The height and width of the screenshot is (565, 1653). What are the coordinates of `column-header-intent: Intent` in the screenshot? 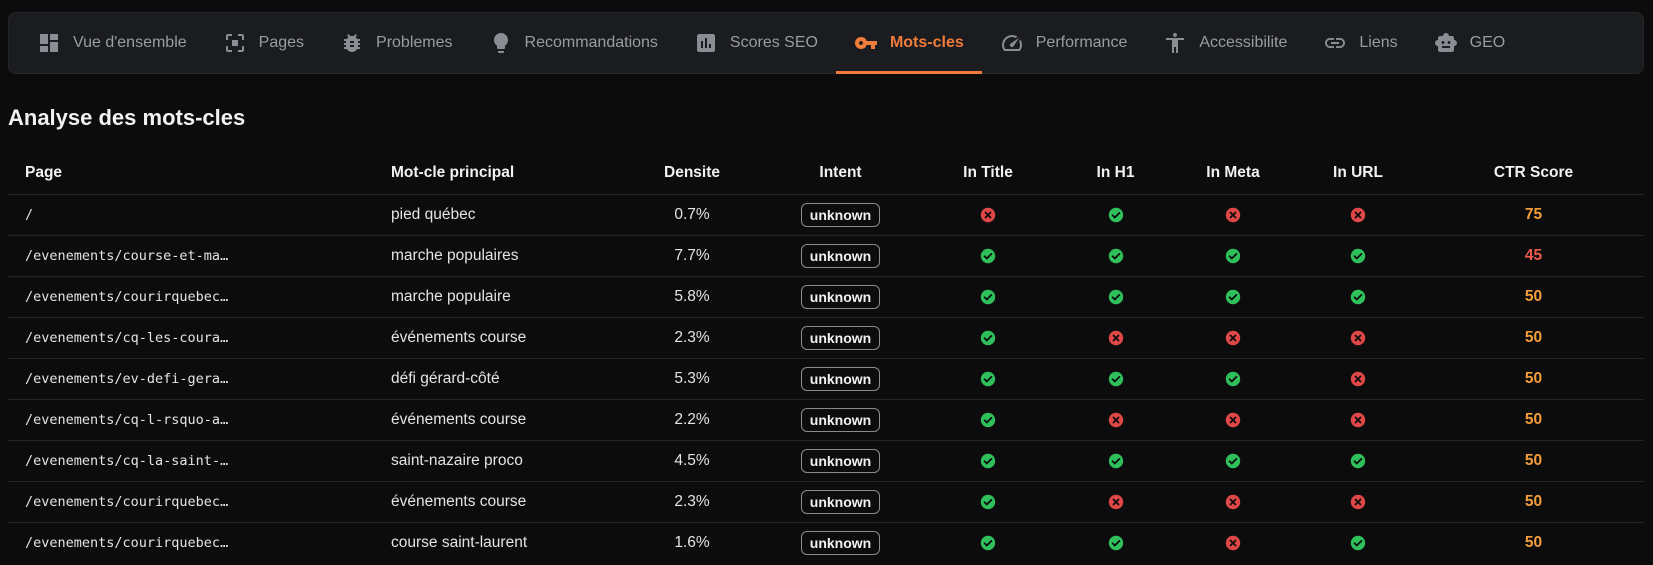 It's located at (840, 172).